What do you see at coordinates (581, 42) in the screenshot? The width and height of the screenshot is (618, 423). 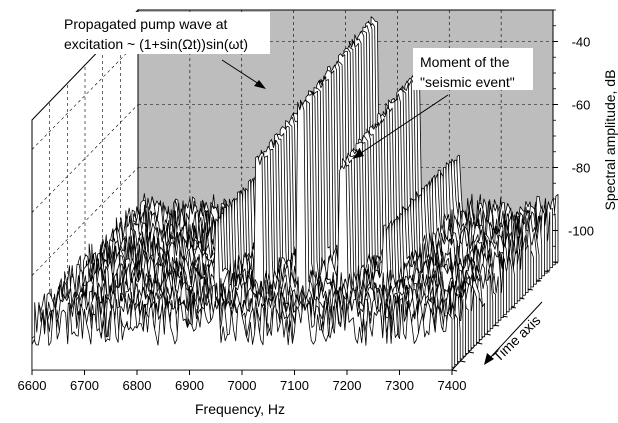 I see `z-tick-label: -40` at bounding box center [581, 42].